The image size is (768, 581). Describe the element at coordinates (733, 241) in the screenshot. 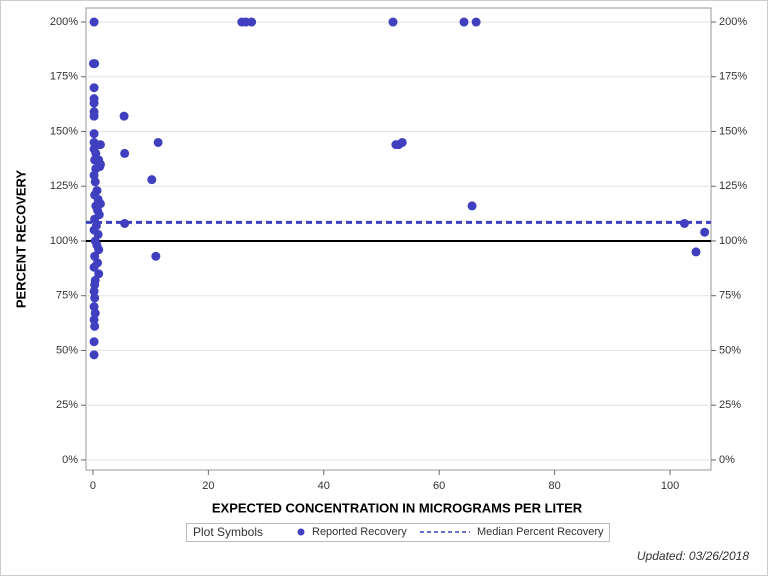

I see `y2-tick-label: 100%` at that location.